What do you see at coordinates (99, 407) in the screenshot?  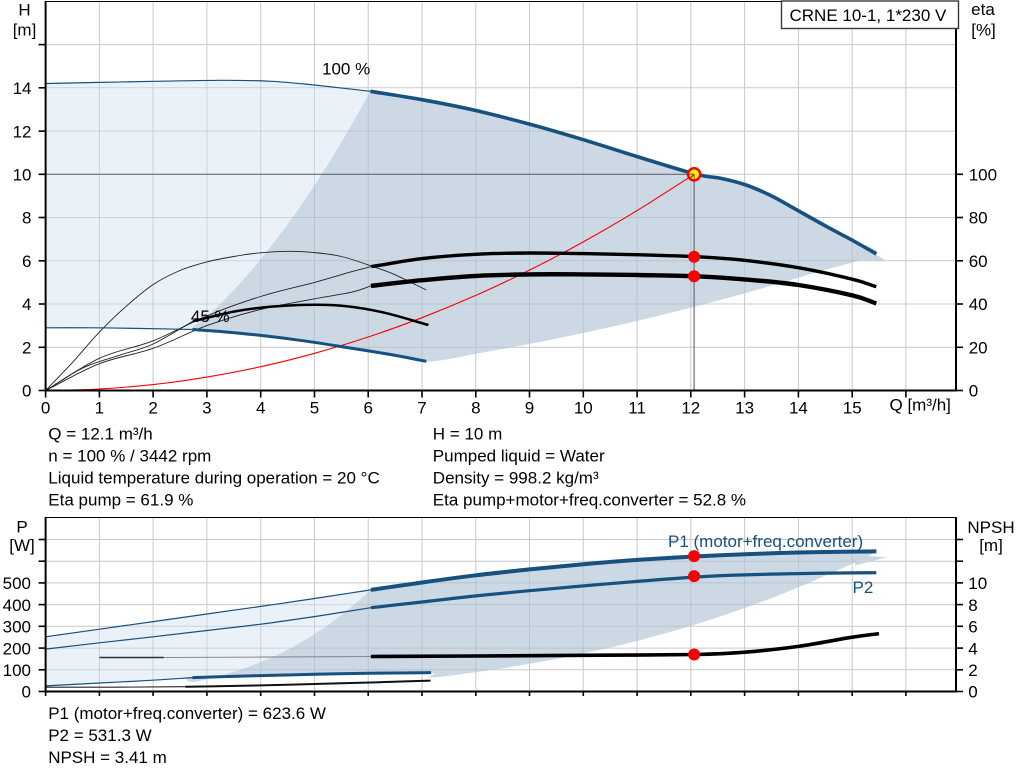 I see `svg-text: 1` at bounding box center [99, 407].